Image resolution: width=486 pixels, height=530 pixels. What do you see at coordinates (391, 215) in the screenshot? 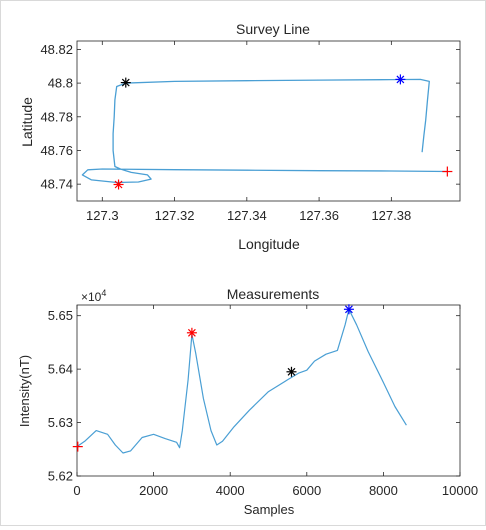
I see `survey-line-xtick-label: 127.38` at bounding box center [391, 215].